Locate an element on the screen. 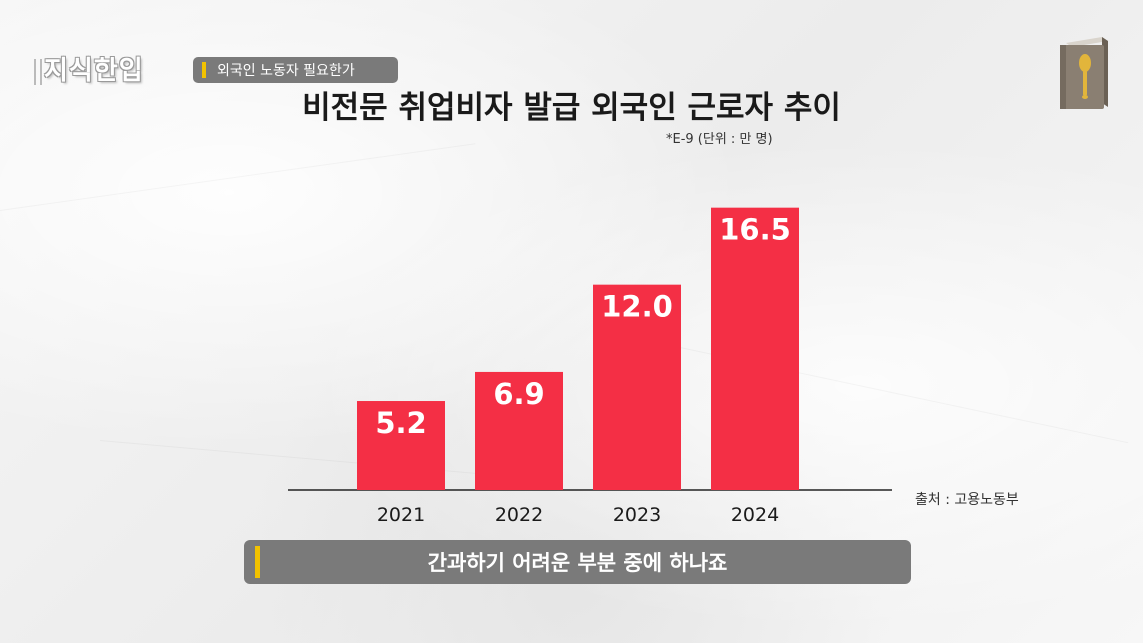 This screenshot has height=643, width=1143. bar-2021 is located at coordinates (401, 445).